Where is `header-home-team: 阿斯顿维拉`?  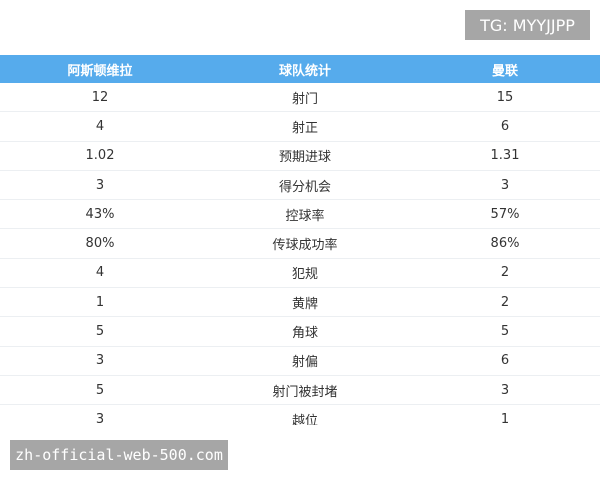
header-home-team: 阿斯顿维拉 is located at coordinates (100, 71).